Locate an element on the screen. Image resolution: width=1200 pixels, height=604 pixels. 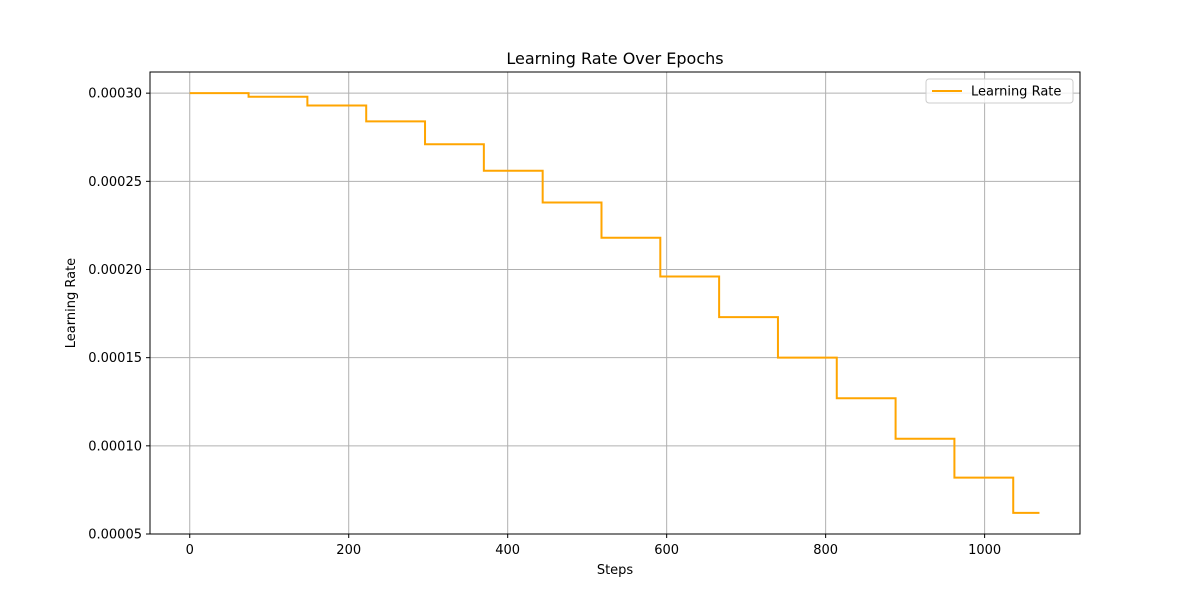
x-tick-label: 400 is located at coordinates (507, 550).